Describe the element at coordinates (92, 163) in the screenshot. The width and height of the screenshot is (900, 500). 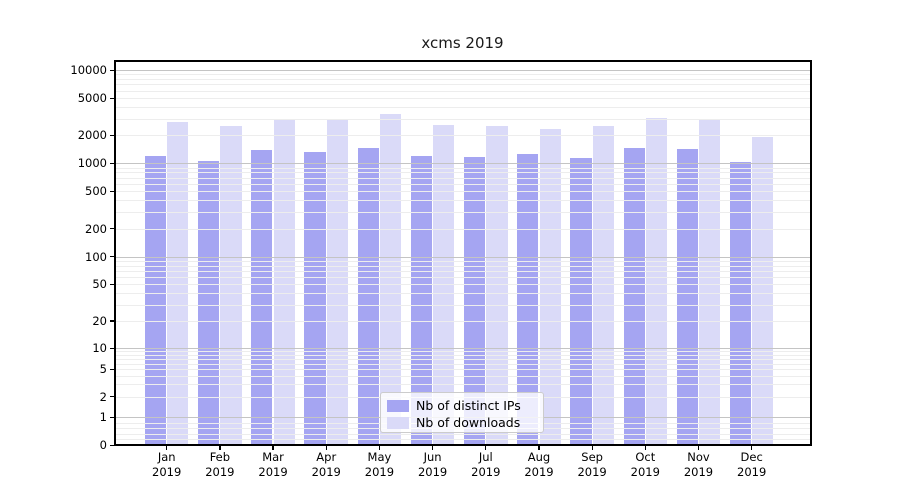
I see `y-tick-label: 1000` at that location.